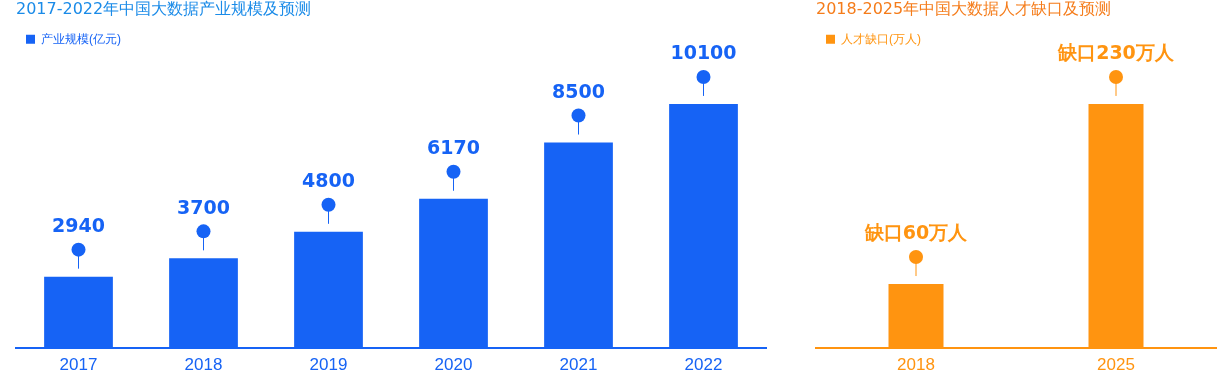 This screenshot has height=386, width=1232. I want to click on x-tick-label: 2017, so click(78, 365).